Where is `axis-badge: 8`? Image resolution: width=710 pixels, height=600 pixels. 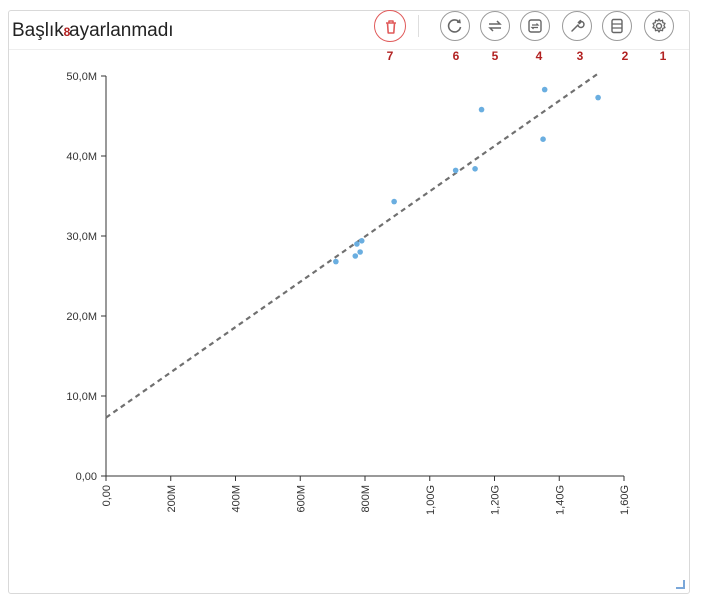
axis-badge: 8 is located at coordinates (67, 32).